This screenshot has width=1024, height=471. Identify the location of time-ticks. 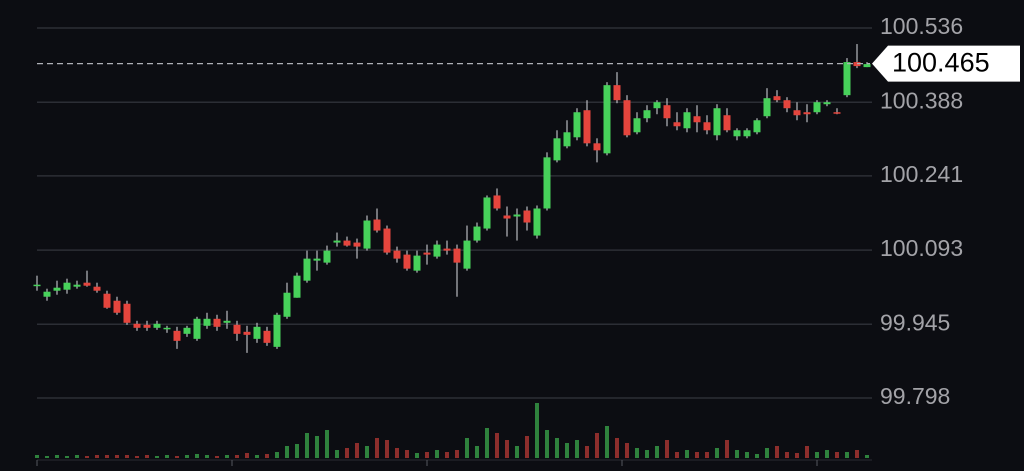
(427, 463).